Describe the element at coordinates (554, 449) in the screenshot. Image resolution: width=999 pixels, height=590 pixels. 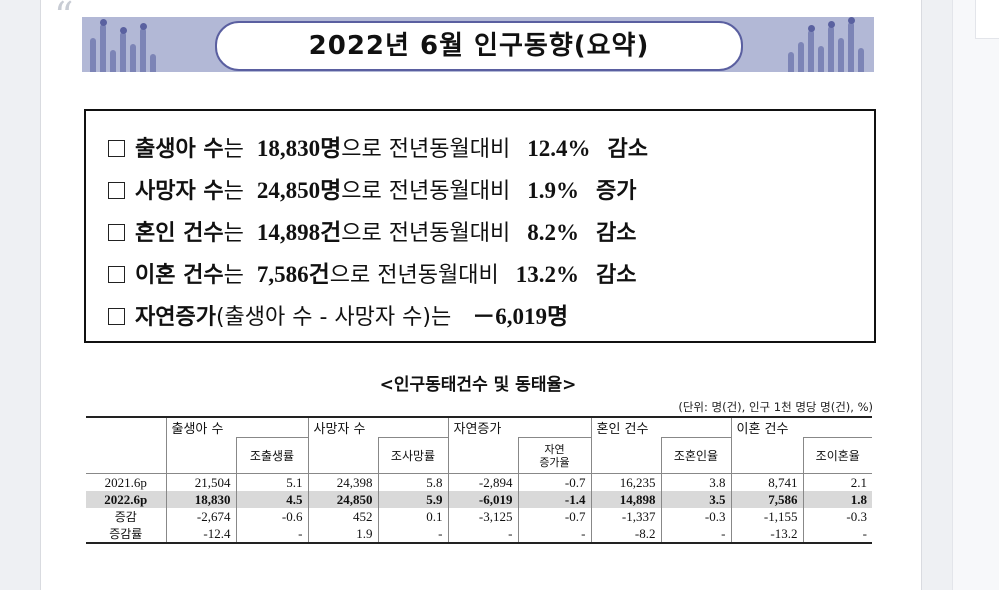
I see `subheader-natural-line1: 자연` at that location.